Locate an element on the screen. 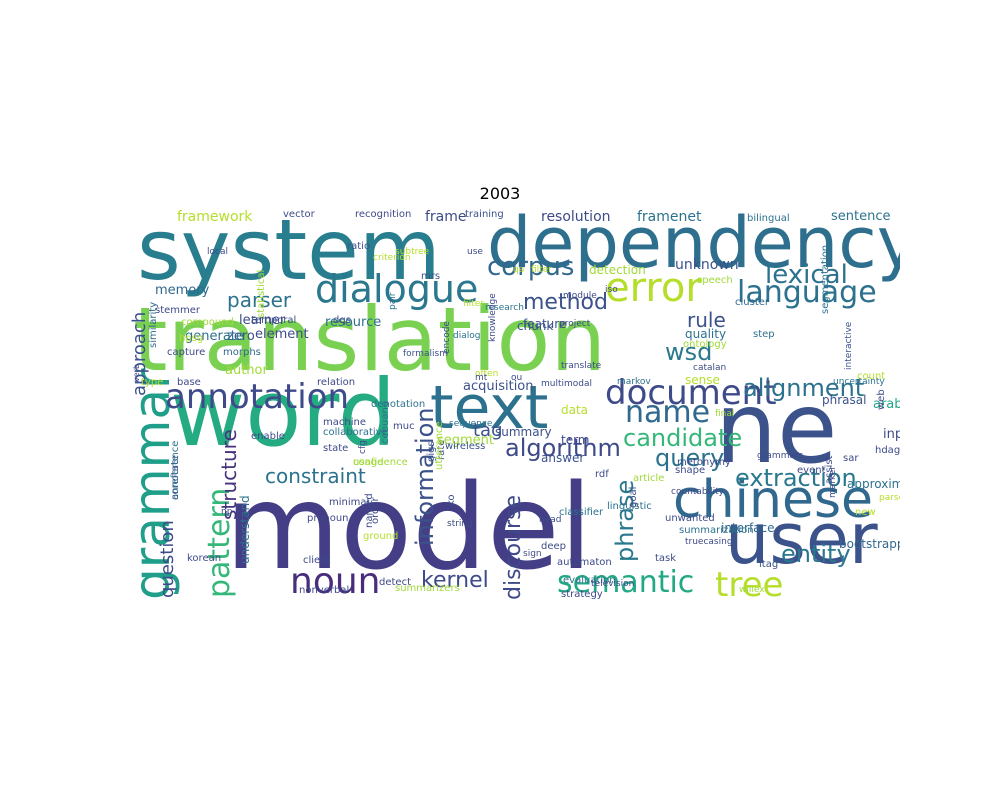  word-speech: speech is located at coordinates (715, 280).